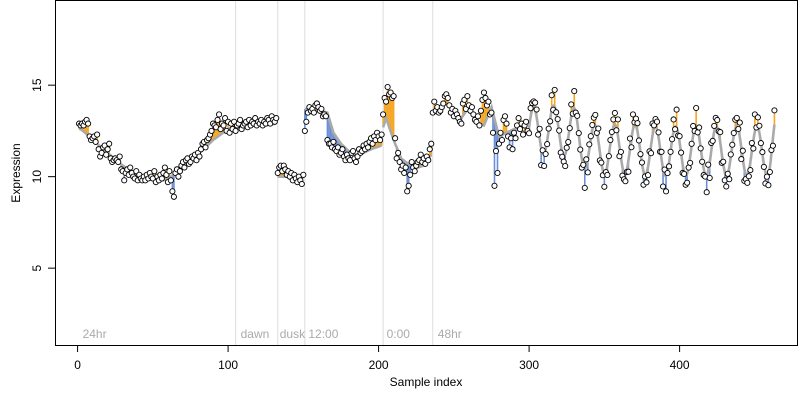  Describe the element at coordinates (95, 334) in the screenshot. I see `phase-label: 24hr` at that location.